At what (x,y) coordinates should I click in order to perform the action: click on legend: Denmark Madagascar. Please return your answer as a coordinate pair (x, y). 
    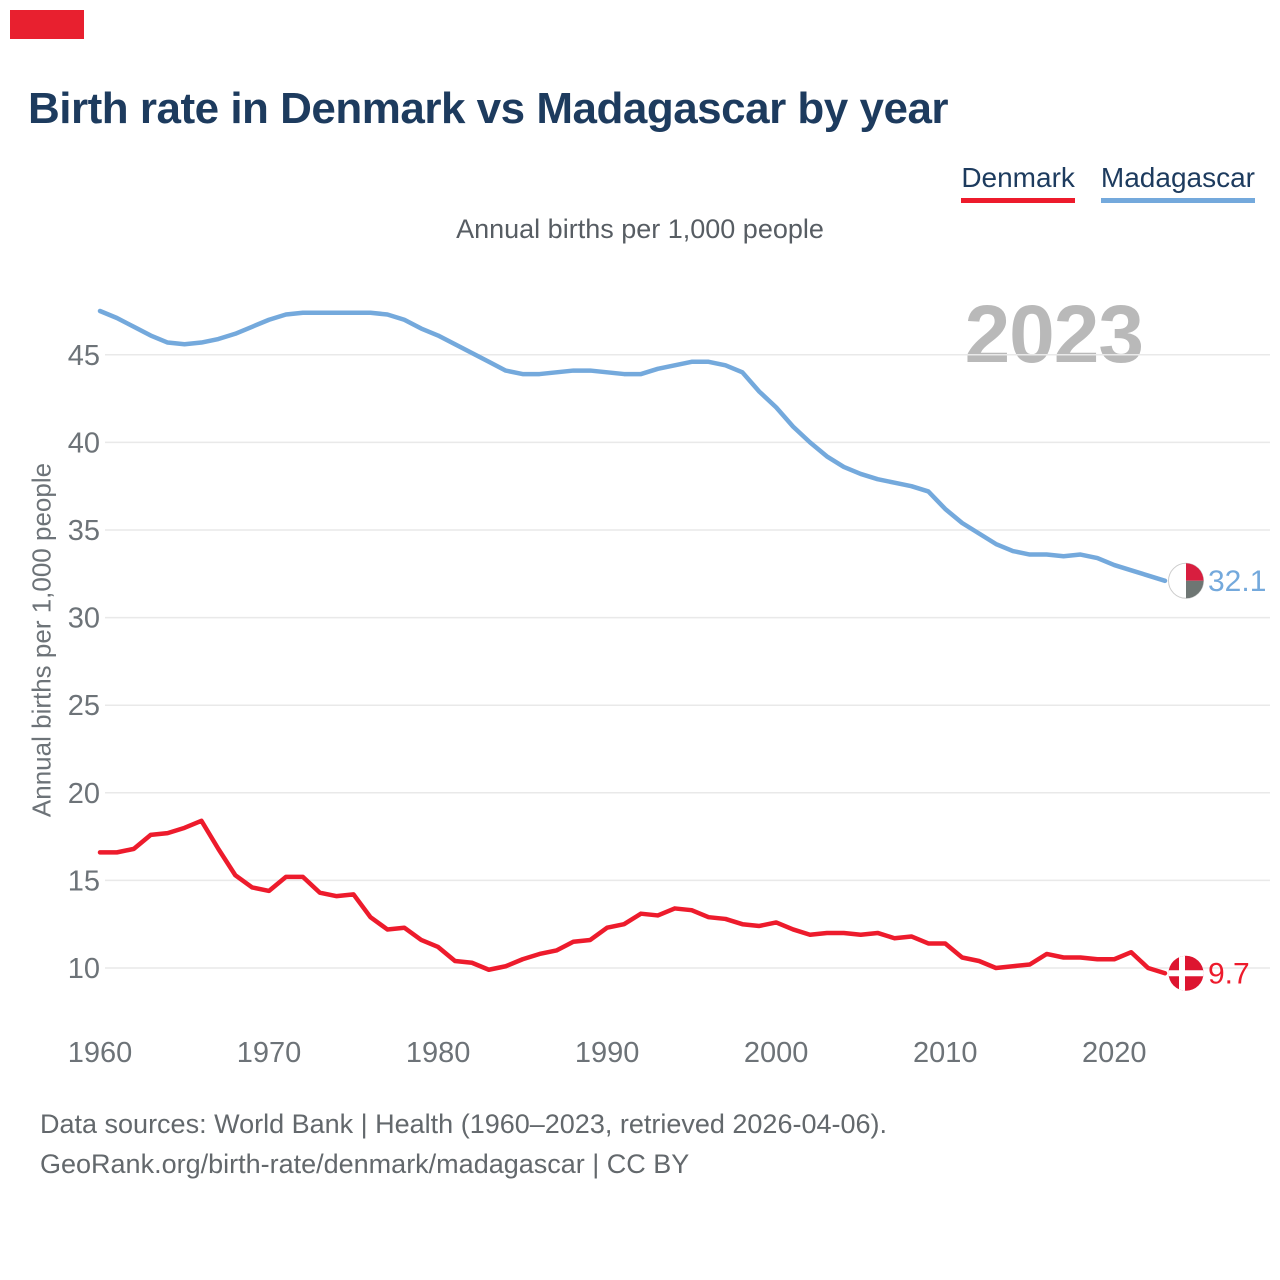
    Looking at the image, I should click on (1108, 182).